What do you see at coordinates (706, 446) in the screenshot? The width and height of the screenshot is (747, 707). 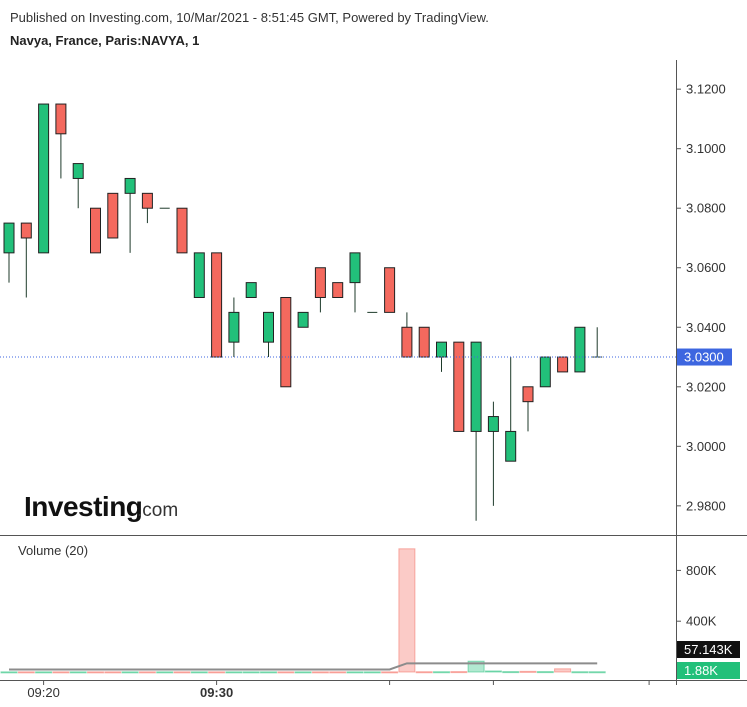 I see `price-tick-label: 3.0000` at bounding box center [706, 446].